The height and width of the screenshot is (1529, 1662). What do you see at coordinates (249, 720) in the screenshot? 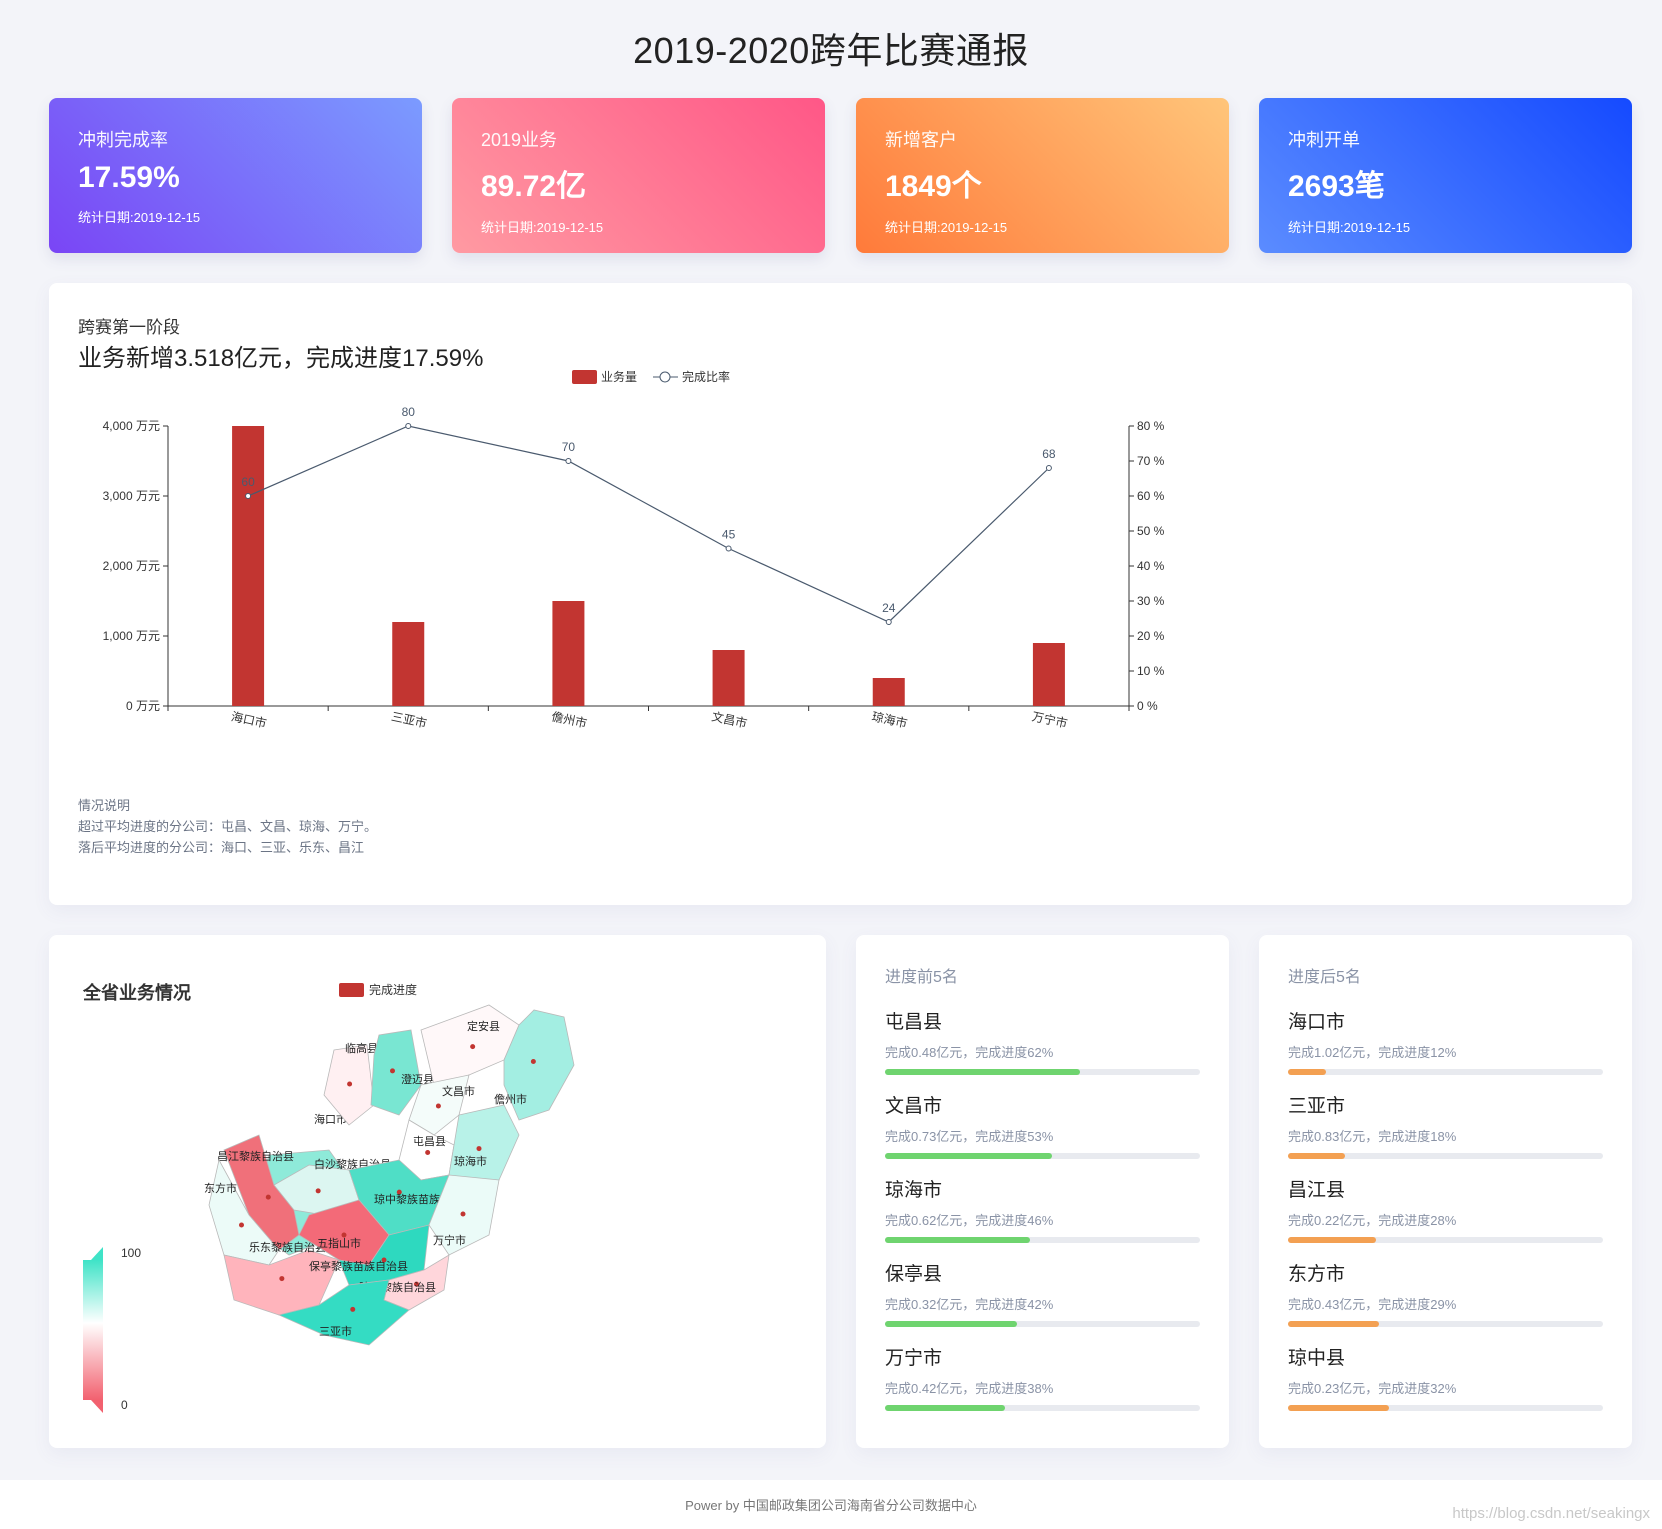
I see `x-tick-label: 海口市` at bounding box center [249, 720].